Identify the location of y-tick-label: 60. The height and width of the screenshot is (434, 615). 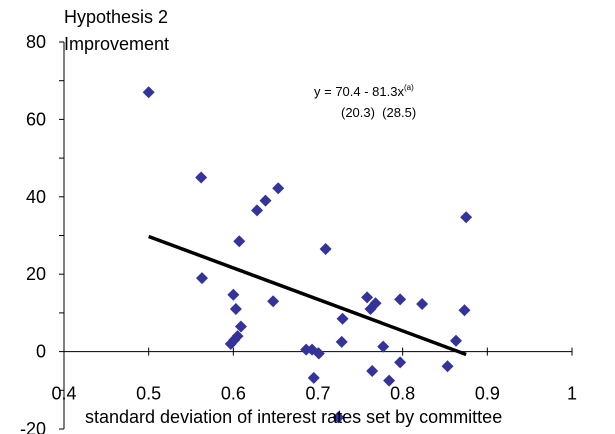
(36, 119).